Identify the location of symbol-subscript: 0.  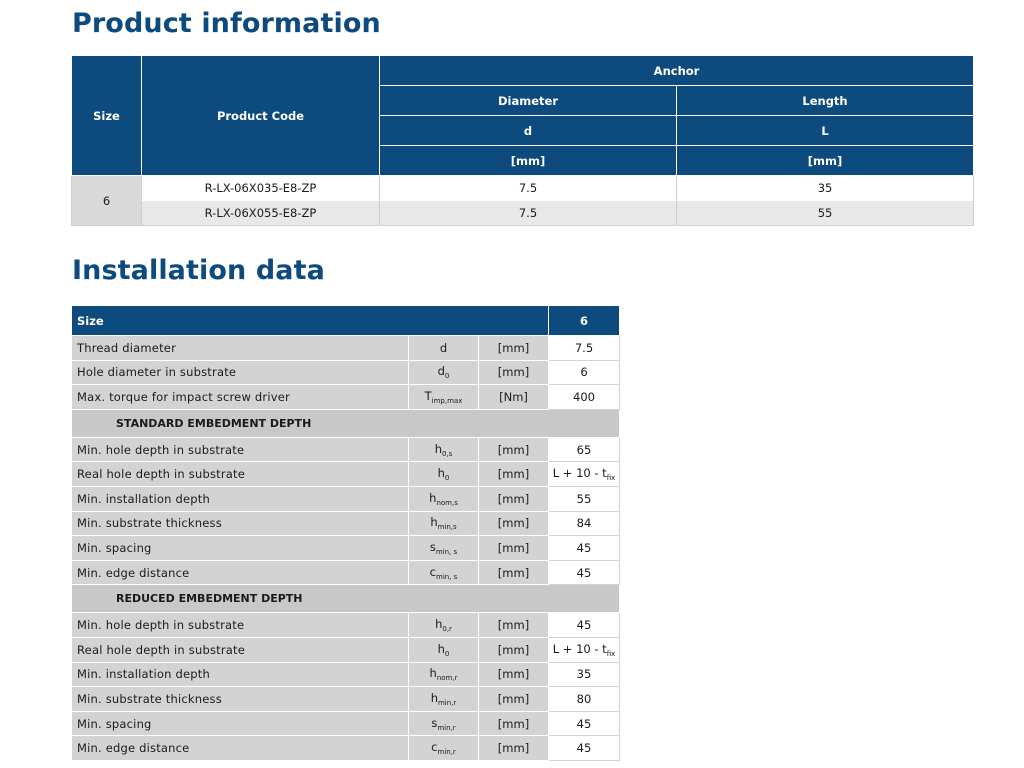
(447, 376).